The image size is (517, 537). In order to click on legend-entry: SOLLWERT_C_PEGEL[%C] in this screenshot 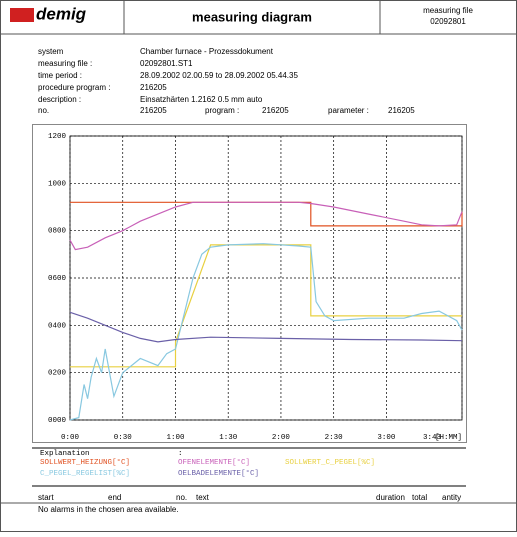, I will do `click(330, 463)`.